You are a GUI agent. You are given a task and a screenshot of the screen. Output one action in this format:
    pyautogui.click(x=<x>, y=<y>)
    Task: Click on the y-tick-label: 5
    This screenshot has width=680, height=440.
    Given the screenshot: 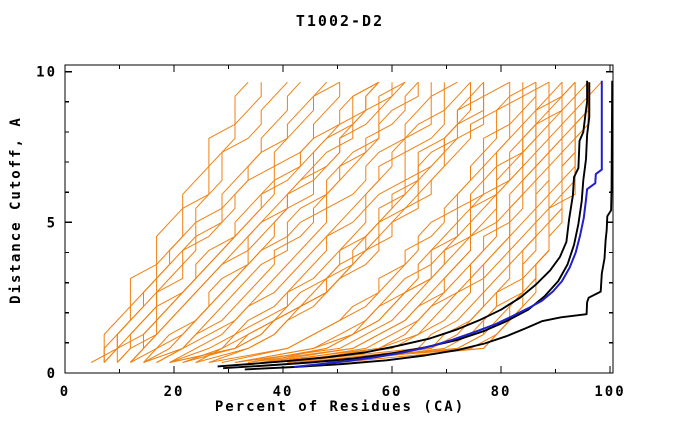 What is the action you would take?
    pyautogui.click(x=52, y=223)
    